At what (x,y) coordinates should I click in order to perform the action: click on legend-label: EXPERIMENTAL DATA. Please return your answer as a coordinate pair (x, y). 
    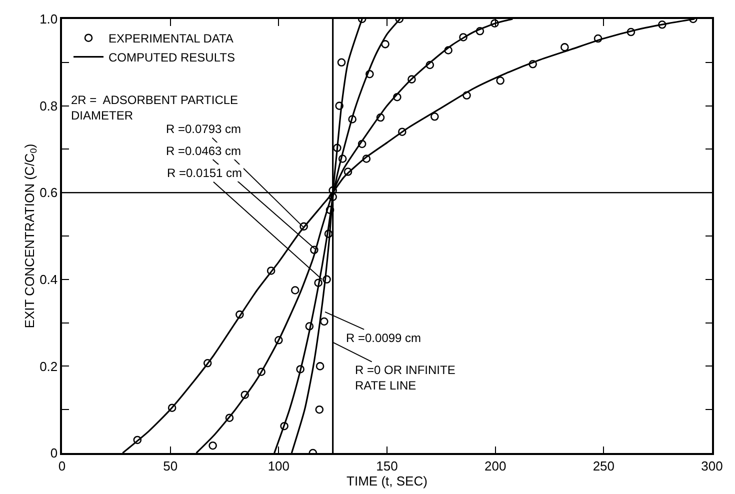
    Looking at the image, I should click on (171, 39).